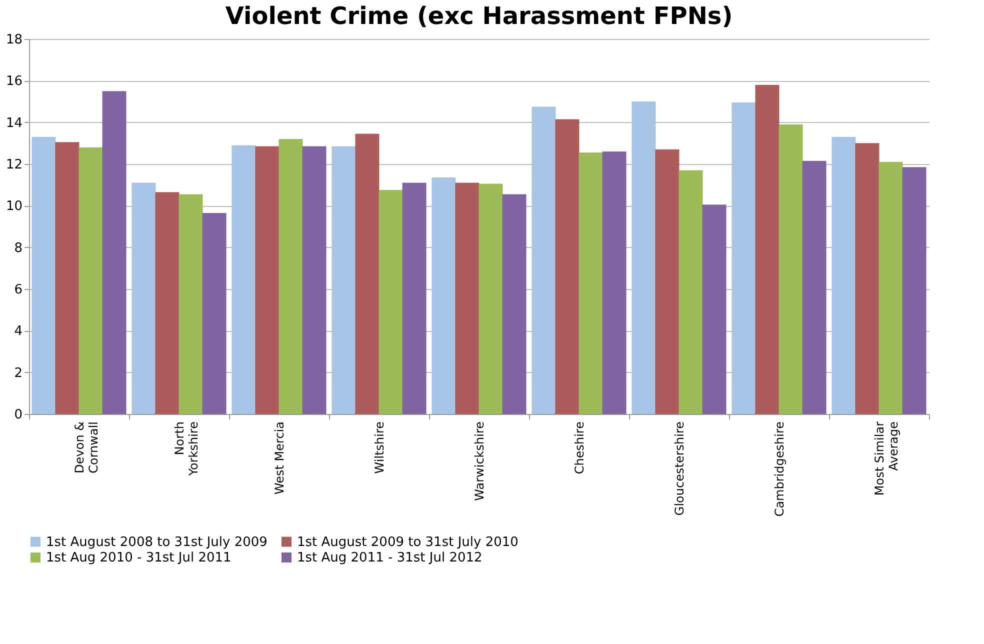 The height and width of the screenshot is (644, 984). Describe the element at coordinates (86, 448) in the screenshot. I see `x-tick-label: Devon & Cornwall` at that location.